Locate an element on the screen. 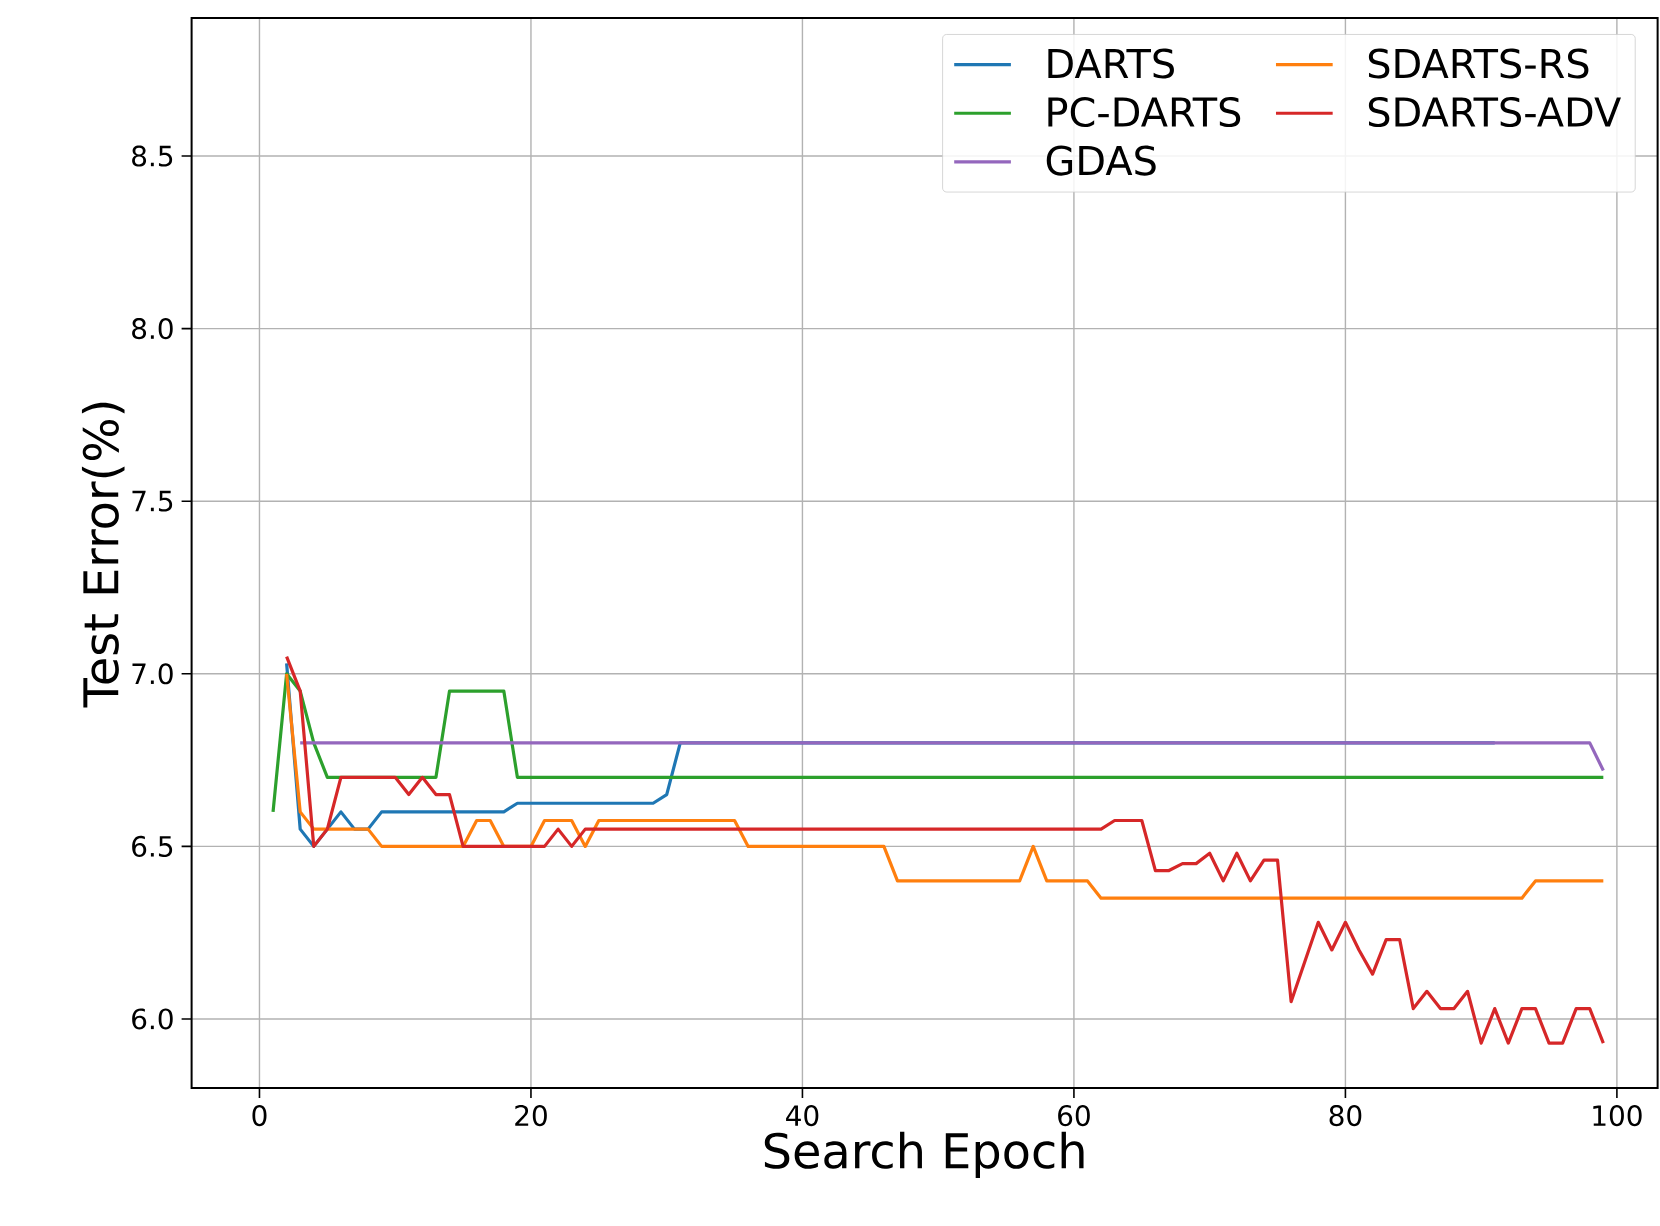 The image size is (1660, 1226). x-axis-title: Search Epoch is located at coordinates (924, 1155).